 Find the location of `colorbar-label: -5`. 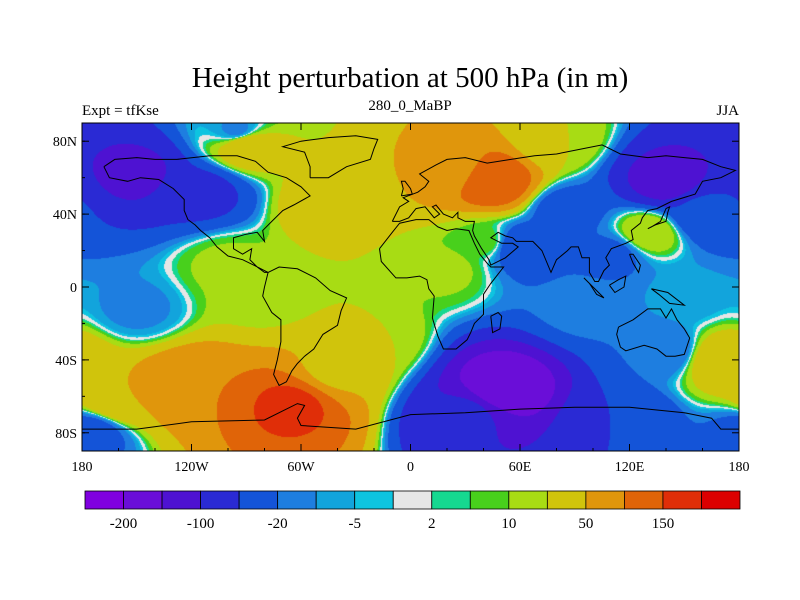

colorbar-label: -5 is located at coordinates (354, 524).